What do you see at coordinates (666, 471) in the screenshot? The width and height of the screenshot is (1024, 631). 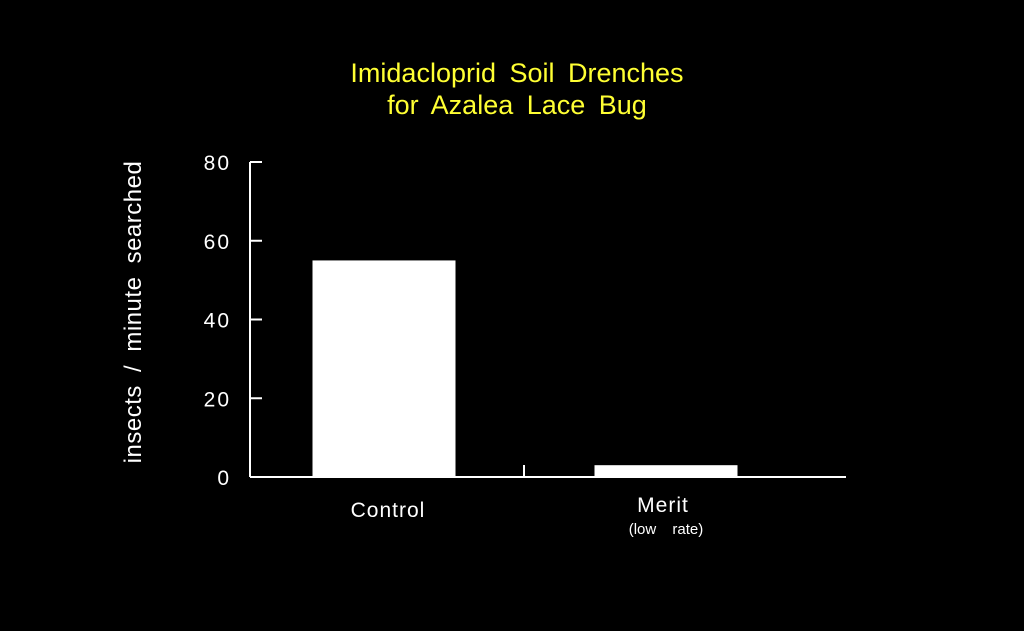 I see `bar-merit` at bounding box center [666, 471].